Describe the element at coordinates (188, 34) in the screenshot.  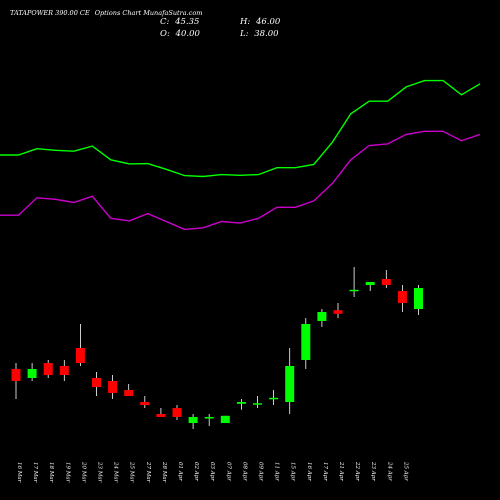
I see `open-value: 40.00` at that location.